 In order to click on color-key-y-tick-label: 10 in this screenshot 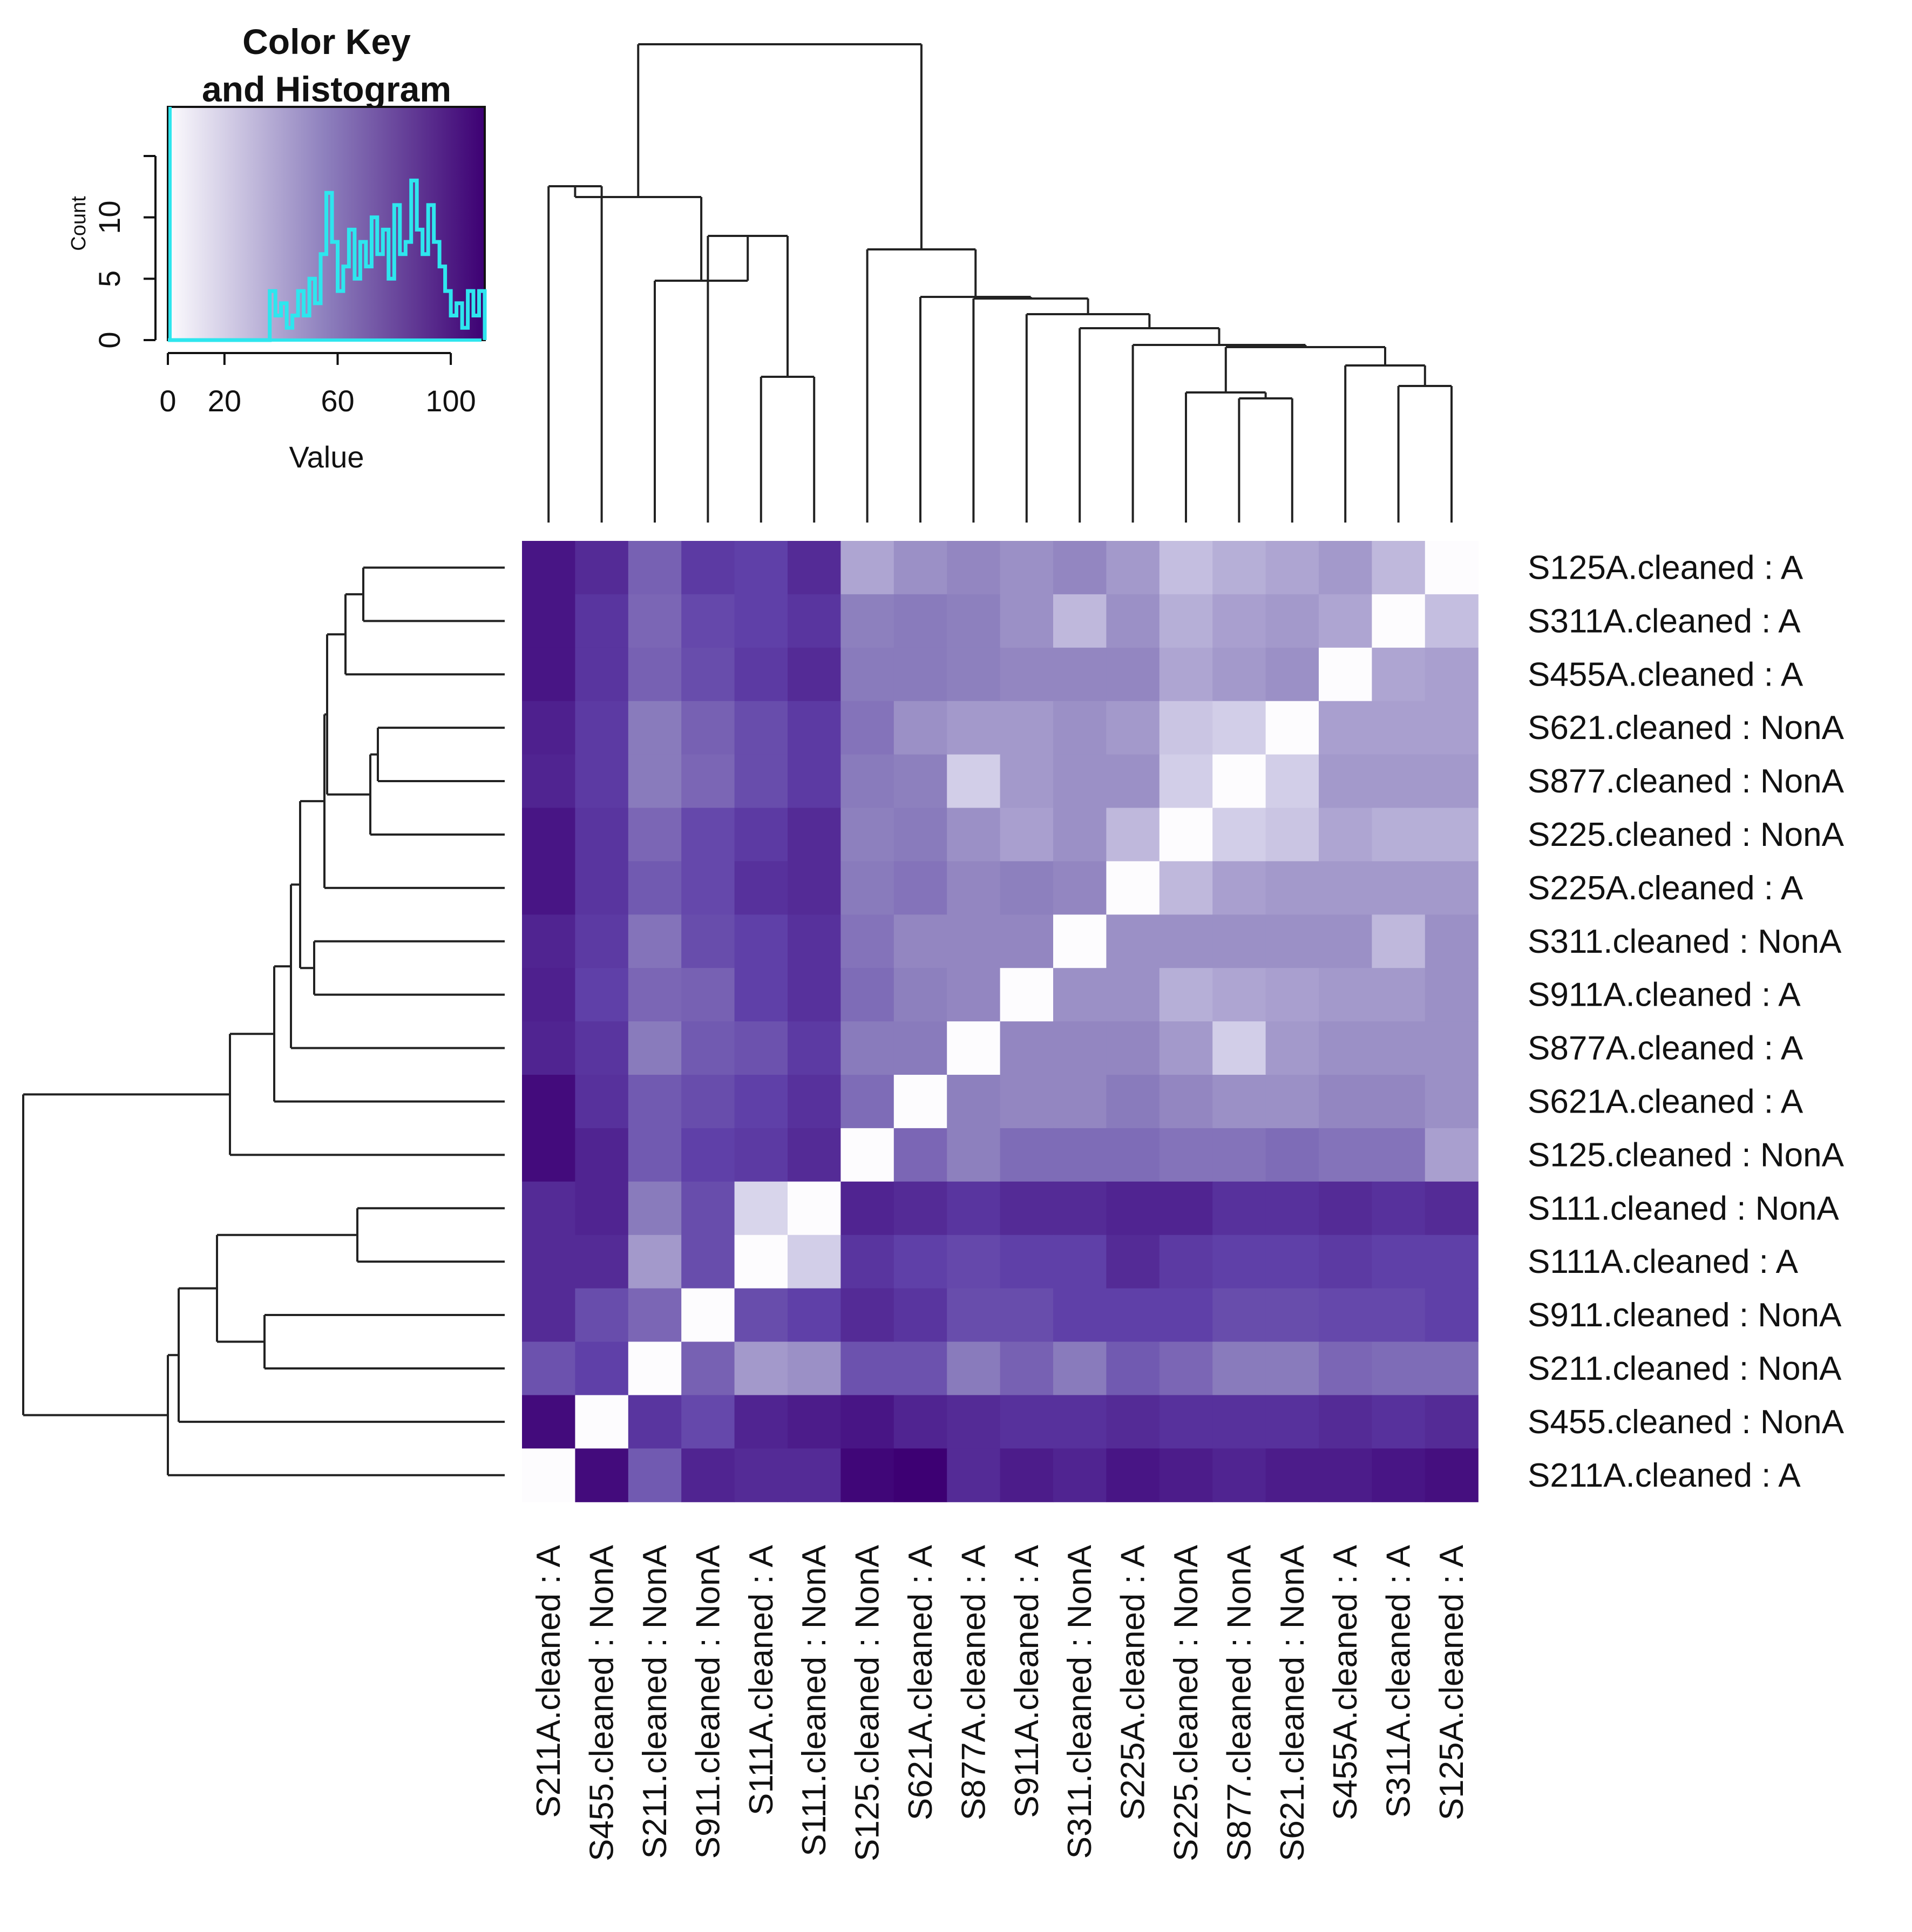, I will do `click(109, 217)`.